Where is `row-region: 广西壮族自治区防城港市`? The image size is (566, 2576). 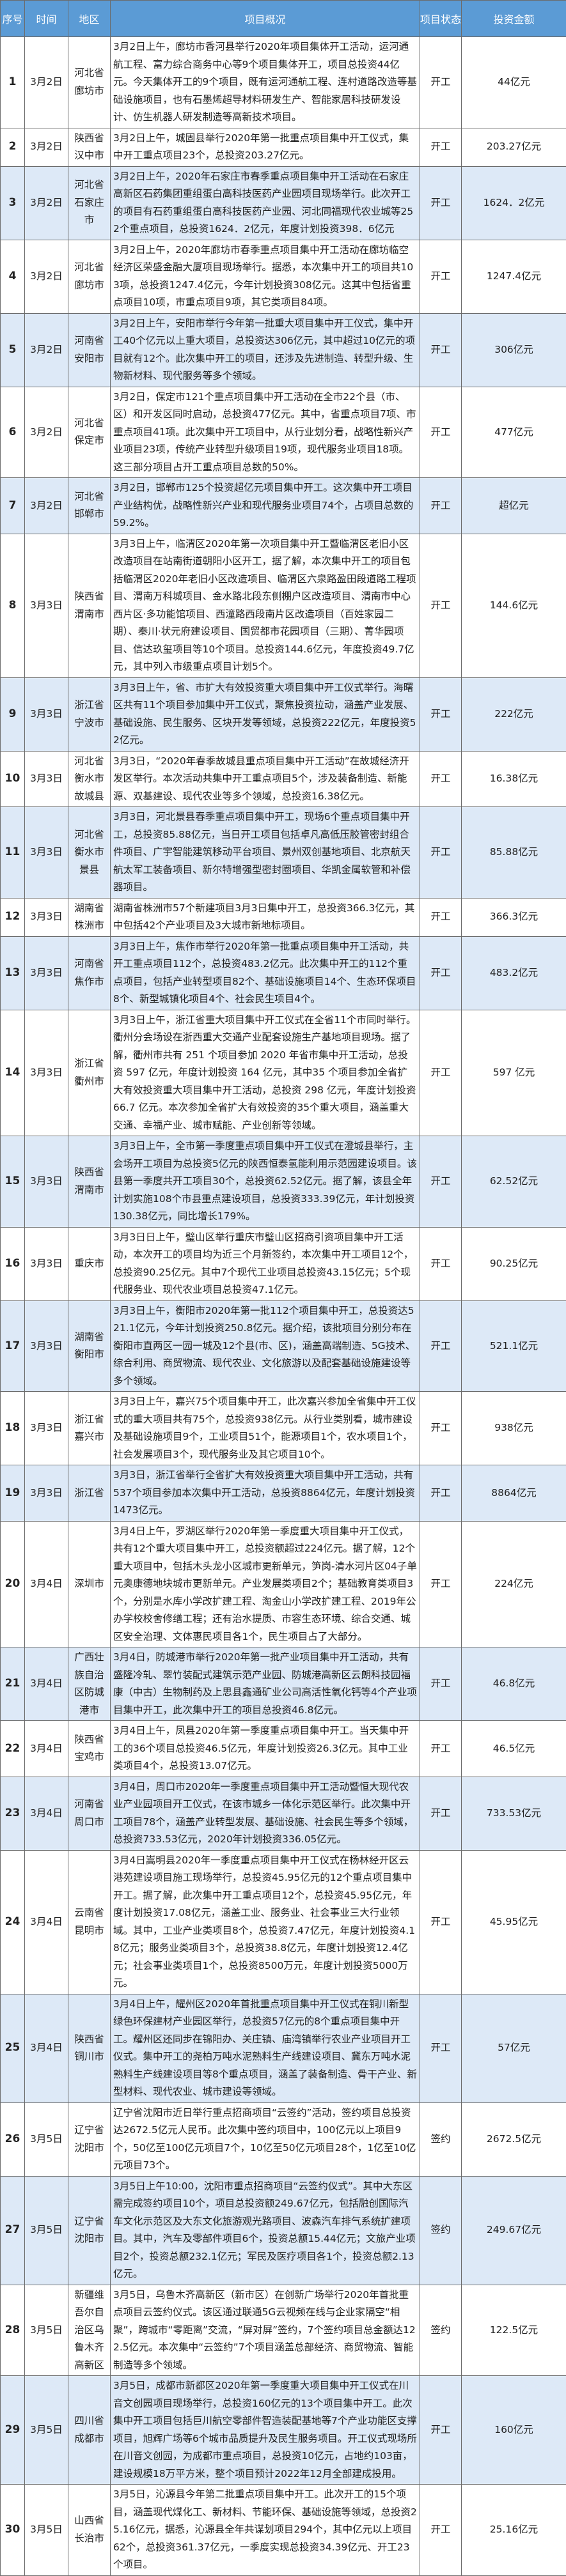
row-region: 广西壮族自治区防城港市 is located at coordinates (89, 1684).